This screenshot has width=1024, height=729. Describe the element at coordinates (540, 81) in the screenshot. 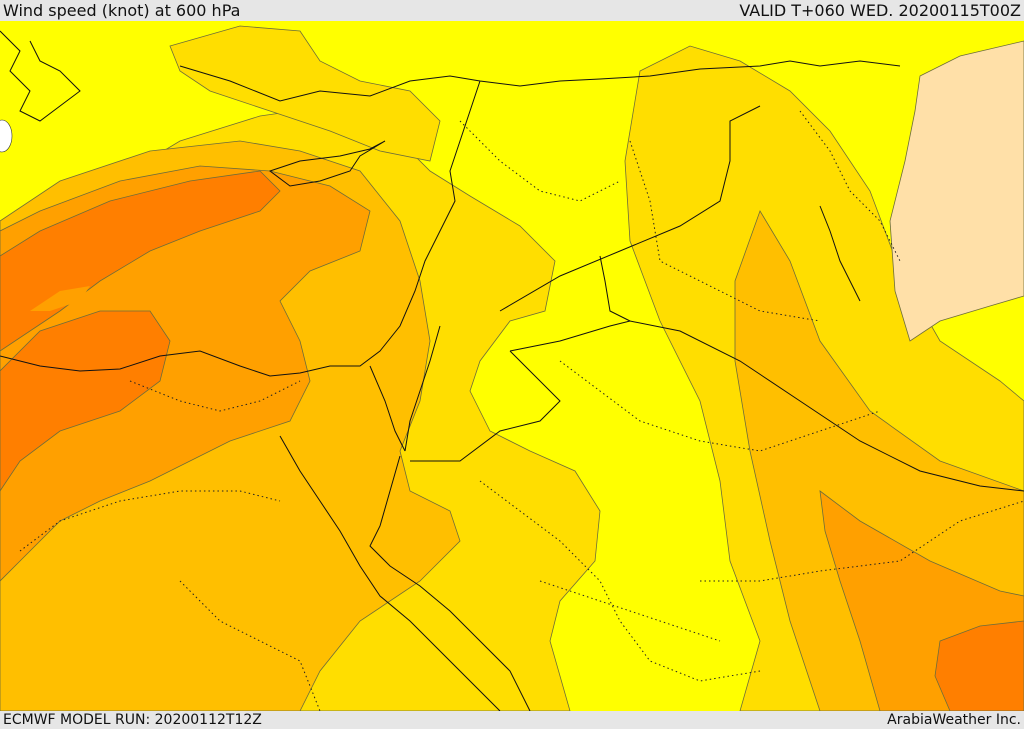

I see `coastline-turkey` at that location.